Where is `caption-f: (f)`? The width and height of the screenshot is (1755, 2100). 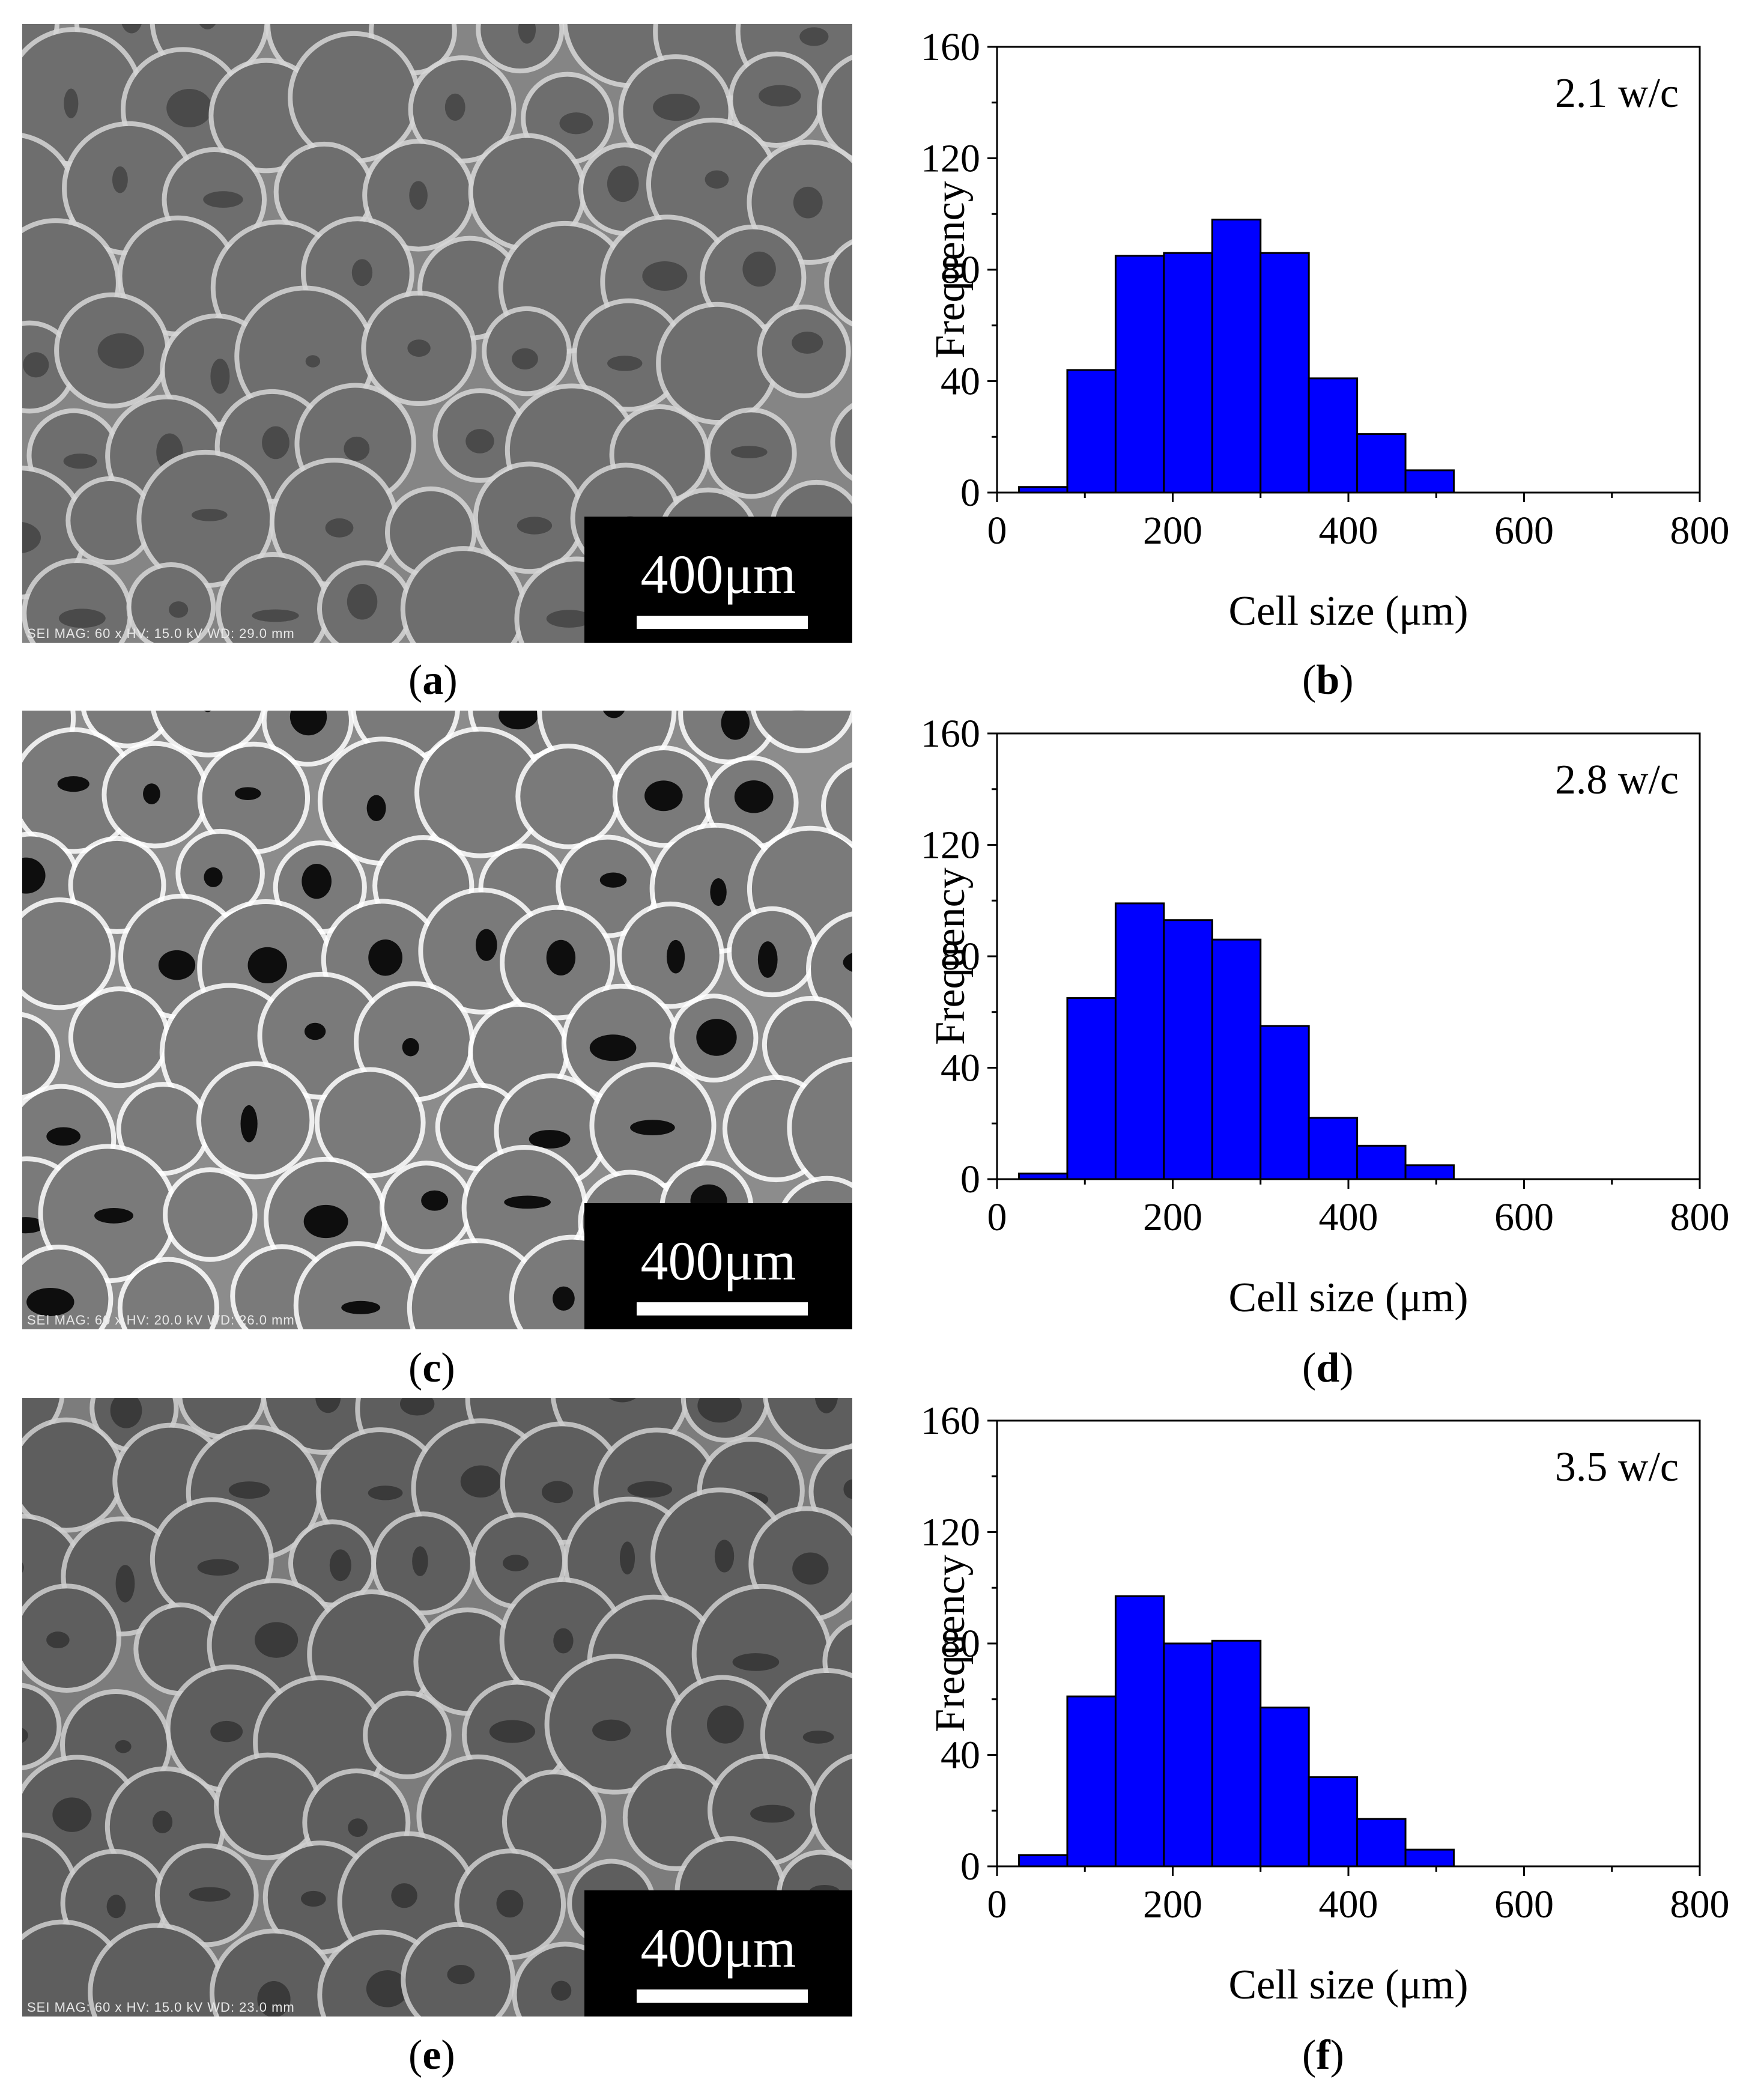 caption-f: (f) is located at coordinates (1323, 2055).